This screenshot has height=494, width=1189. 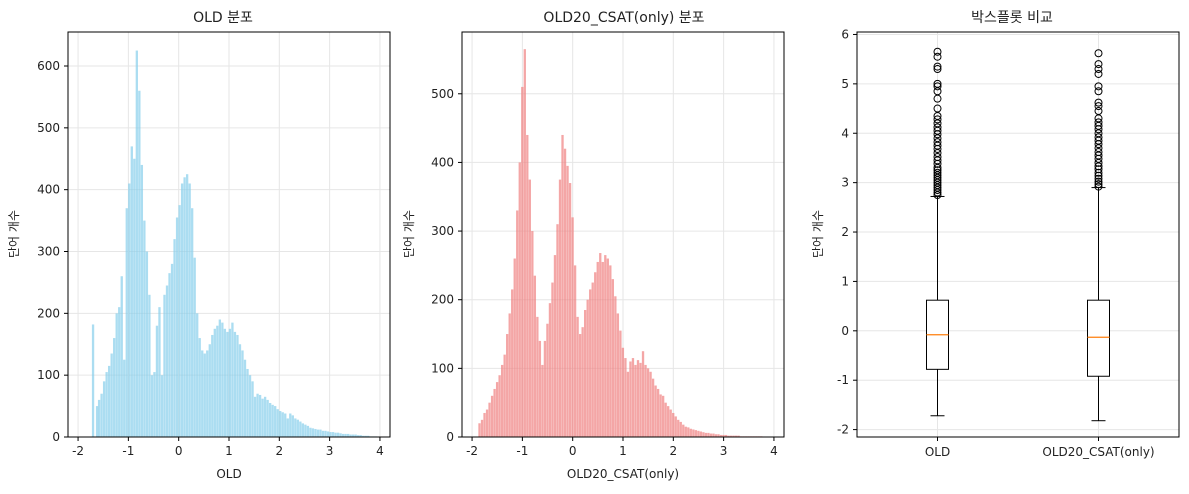 I want to click on x-tick-label: -2, so click(x=472, y=451).